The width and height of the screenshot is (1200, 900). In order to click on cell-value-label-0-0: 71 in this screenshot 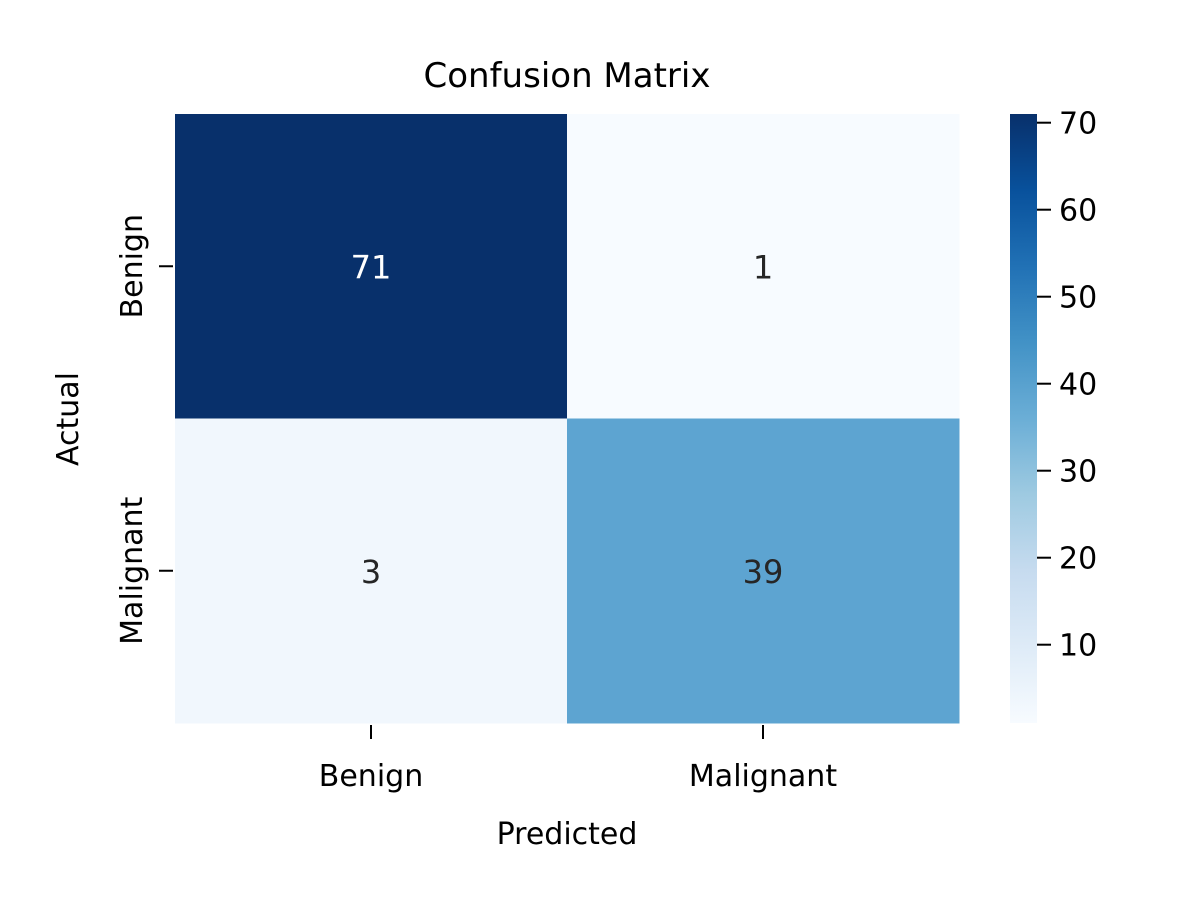, I will do `click(371, 267)`.